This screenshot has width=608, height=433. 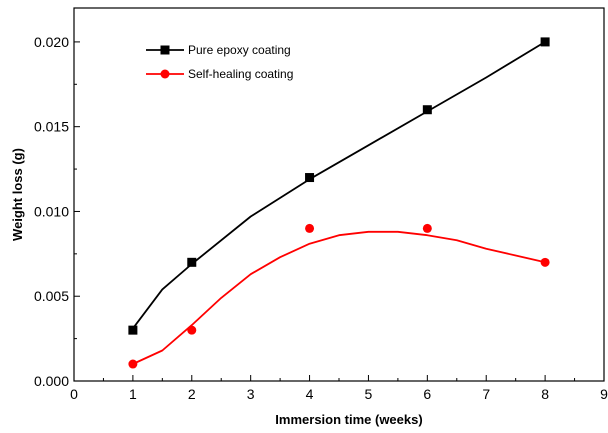 What do you see at coordinates (51, 127) in the screenshot?
I see `y-tick-label: 0.015` at bounding box center [51, 127].